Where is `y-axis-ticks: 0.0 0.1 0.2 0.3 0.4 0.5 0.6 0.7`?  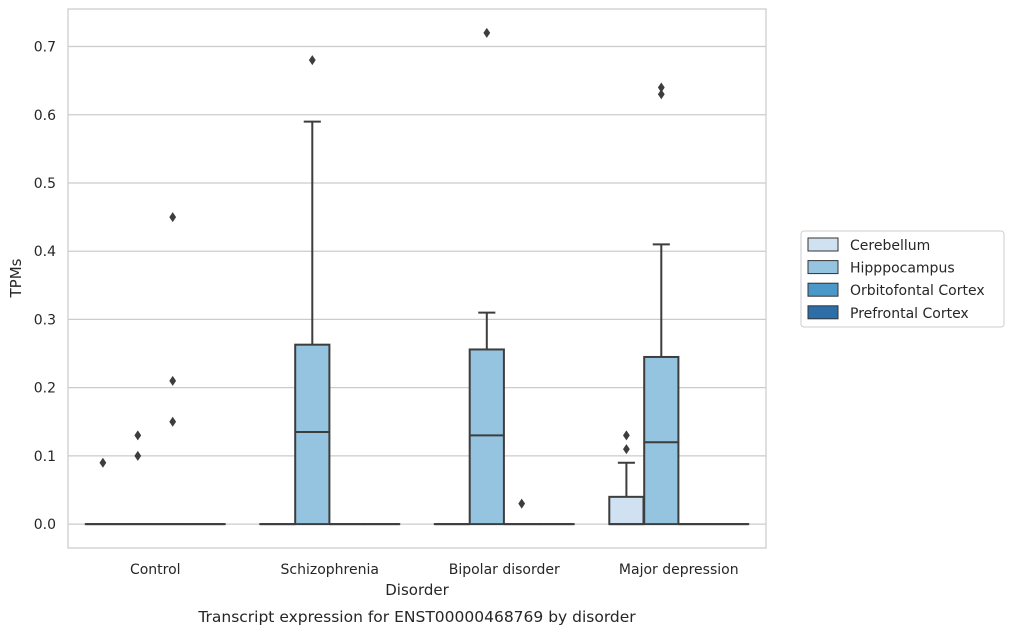 y-axis-ticks: 0.0 0.1 0.2 0.3 0.4 0.5 0.6 0.7 is located at coordinates (45, 287).